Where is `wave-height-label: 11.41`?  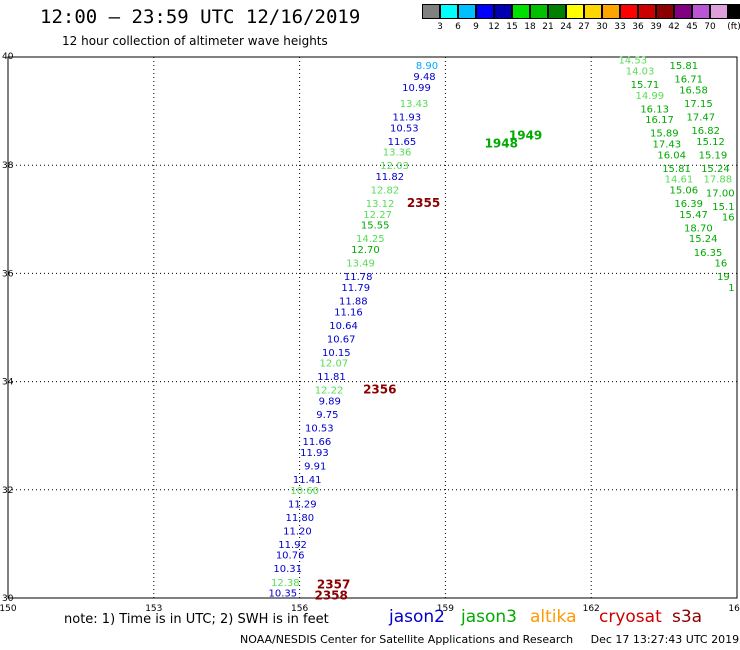 wave-height-label: 11.41 is located at coordinates (307, 480).